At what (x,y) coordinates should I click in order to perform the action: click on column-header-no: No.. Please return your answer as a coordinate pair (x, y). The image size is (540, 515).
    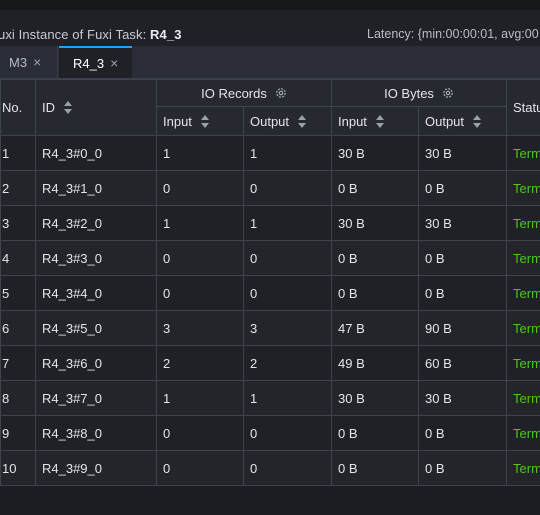
    Looking at the image, I should click on (18, 107).